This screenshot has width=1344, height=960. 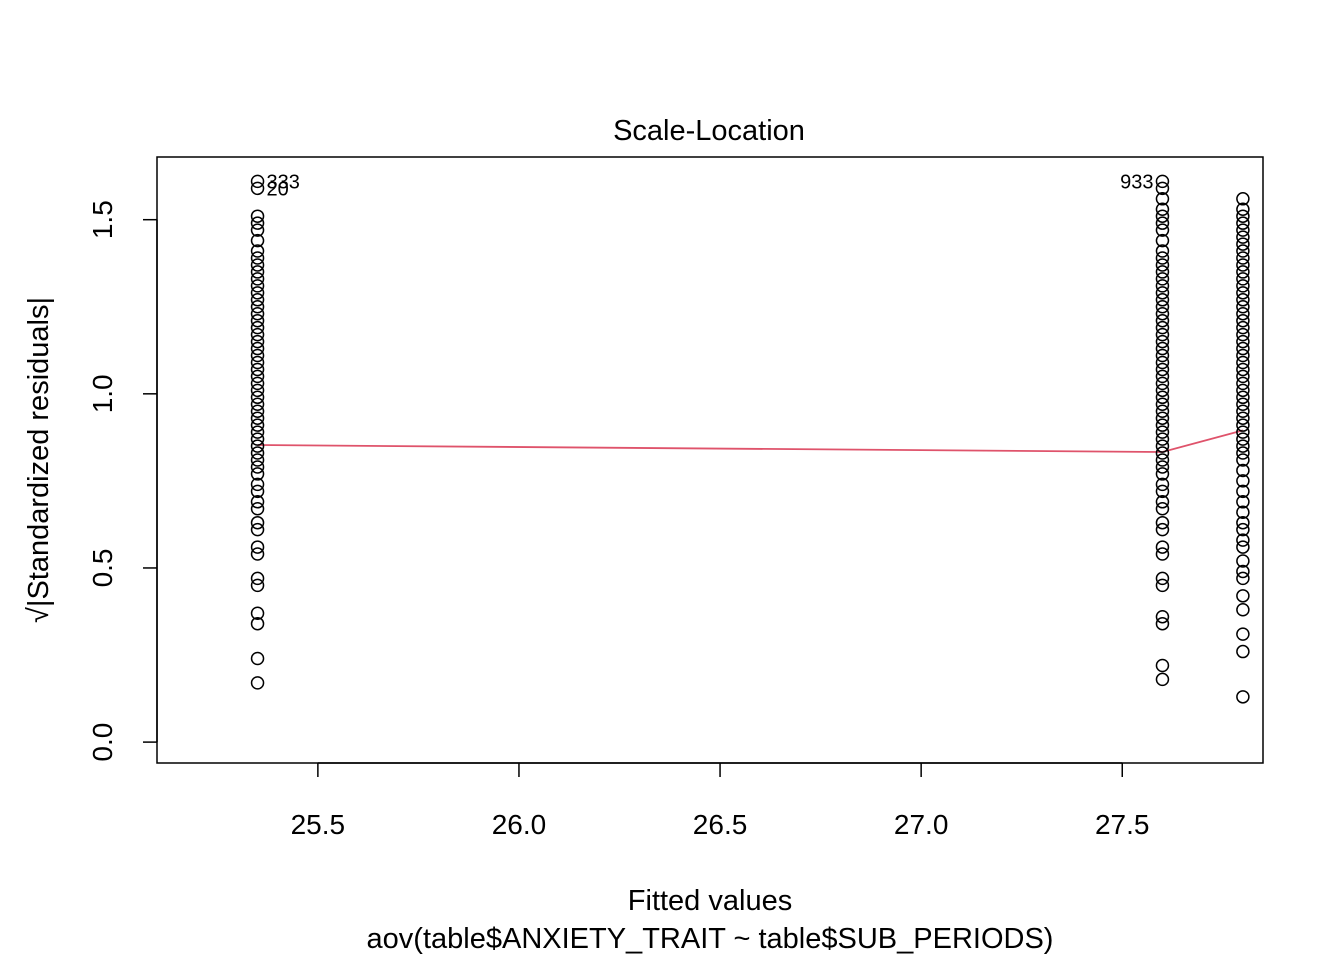 What do you see at coordinates (278, 189) in the screenshot?
I see `point-id-label: 20` at bounding box center [278, 189].